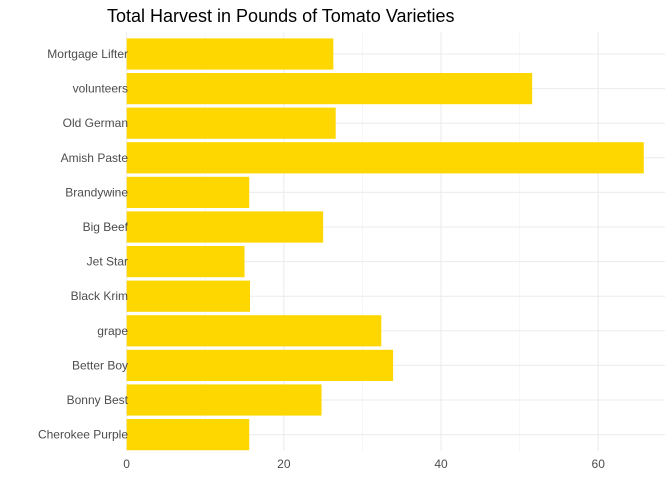  What do you see at coordinates (100, 365) in the screenshot?
I see `y-tick-label: Better Boy` at bounding box center [100, 365].